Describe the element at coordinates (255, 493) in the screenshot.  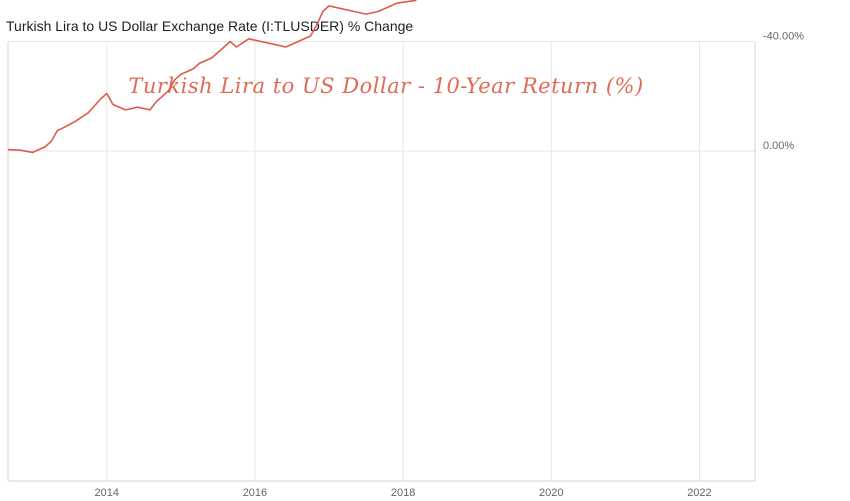
I see `x-tick-label: 2016` at that location.